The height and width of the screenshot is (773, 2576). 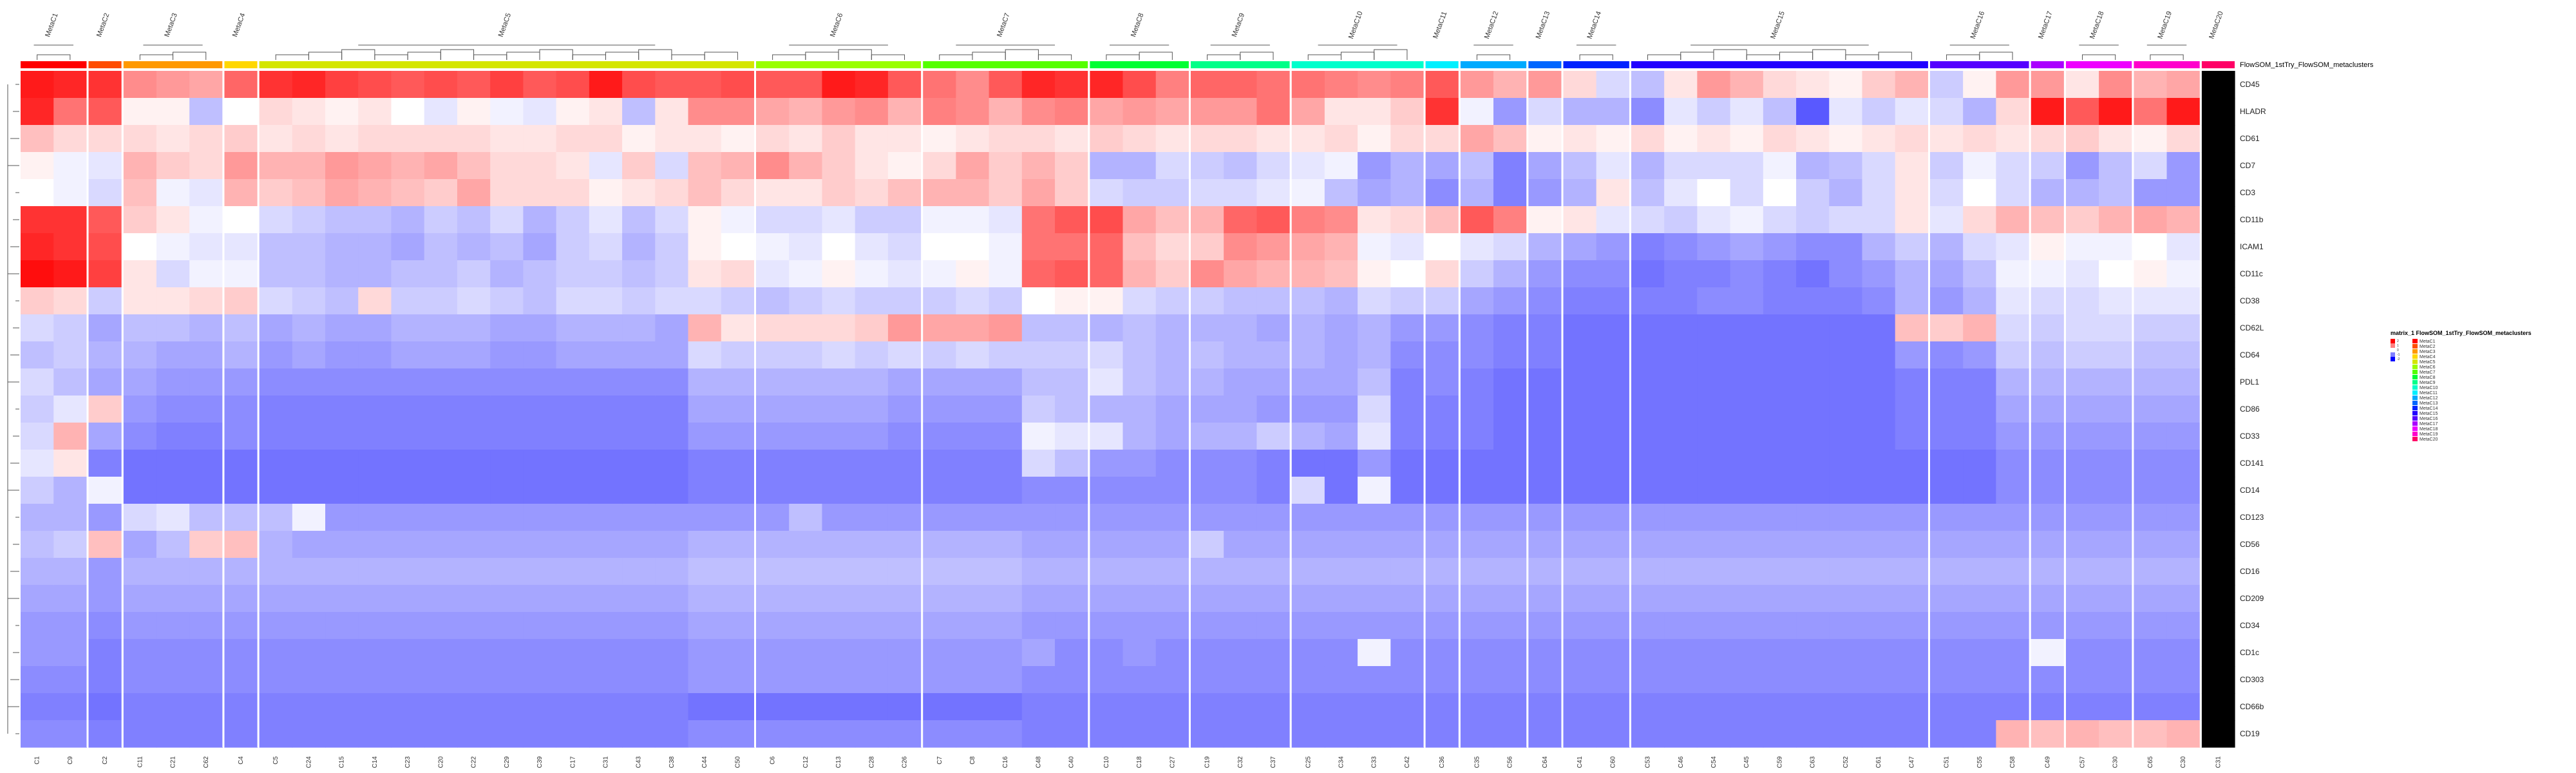 What do you see at coordinates (2429, 403) in the screenshot?
I see `legend-item-label: MetaC13` at bounding box center [2429, 403].